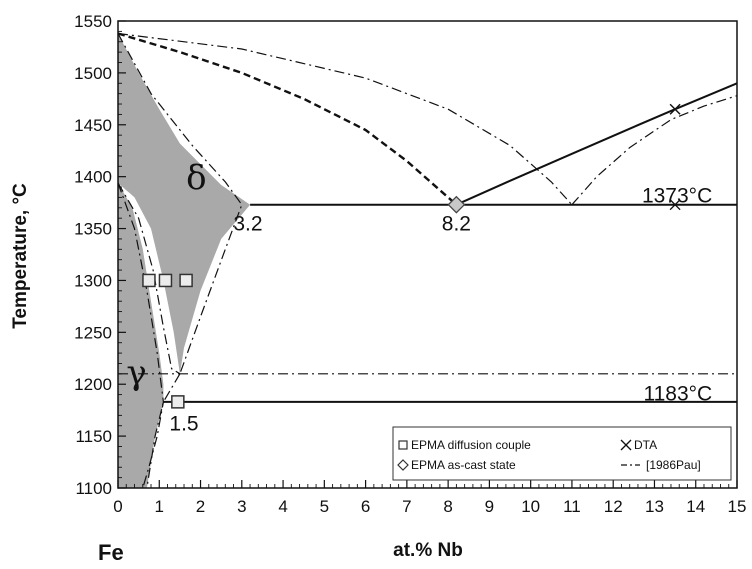 This screenshot has width=752, height=569. Describe the element at coordinates (196, 178) in the screenshot. I see `phase-label: δ` at that location.